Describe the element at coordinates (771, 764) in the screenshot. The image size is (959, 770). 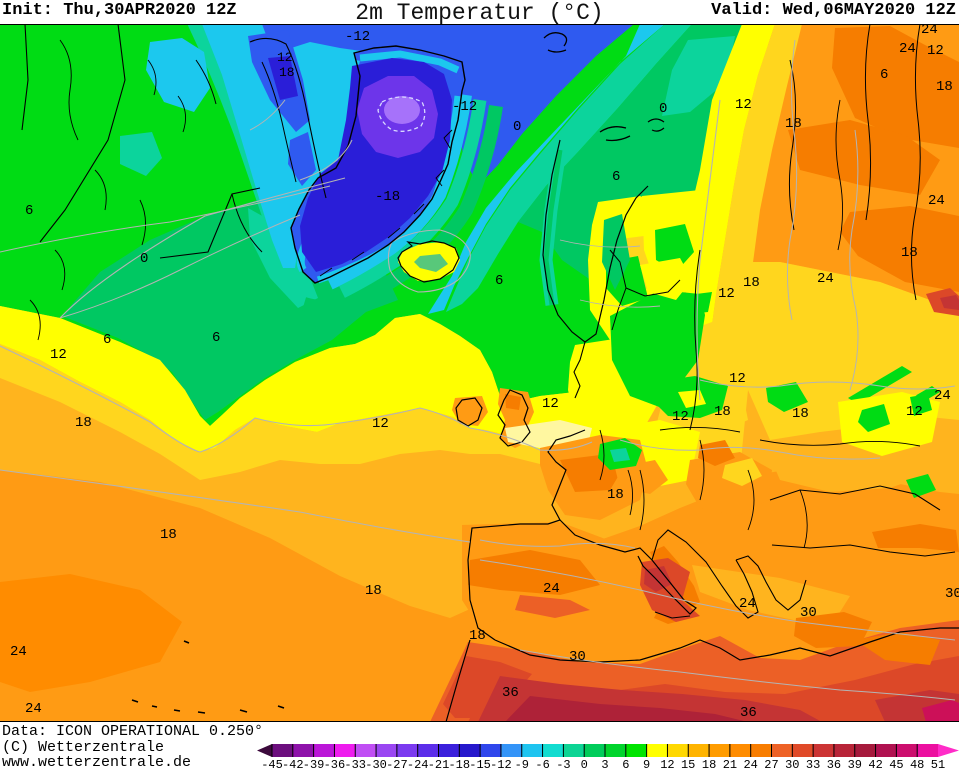
I see `svg-text: 27` at that location.